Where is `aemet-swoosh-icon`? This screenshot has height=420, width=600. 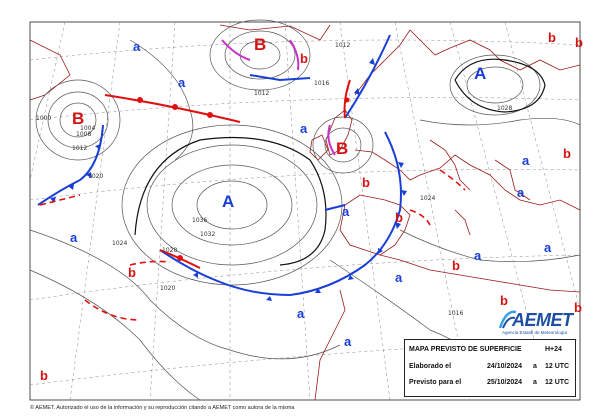
aemet-swoosh-icon is located at coordinates (507, 319).